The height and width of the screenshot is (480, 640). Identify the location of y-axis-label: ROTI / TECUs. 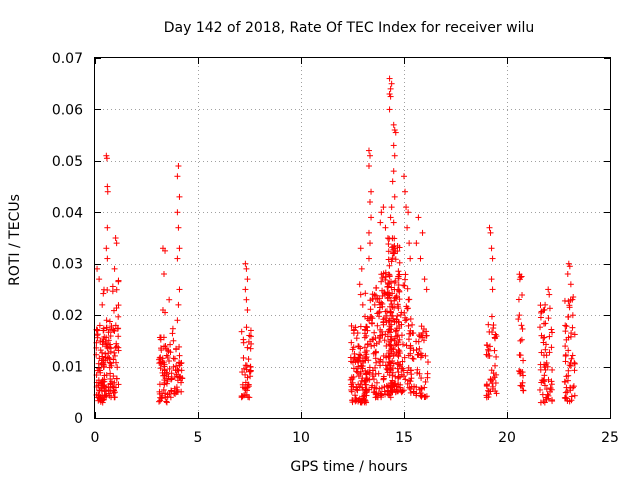
(15, 240).